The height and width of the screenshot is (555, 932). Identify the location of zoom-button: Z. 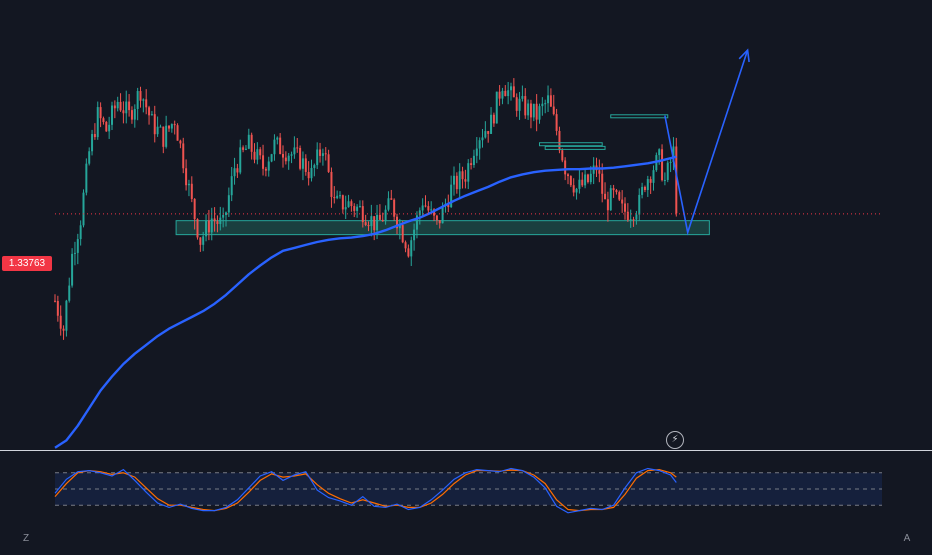
(26, 538).